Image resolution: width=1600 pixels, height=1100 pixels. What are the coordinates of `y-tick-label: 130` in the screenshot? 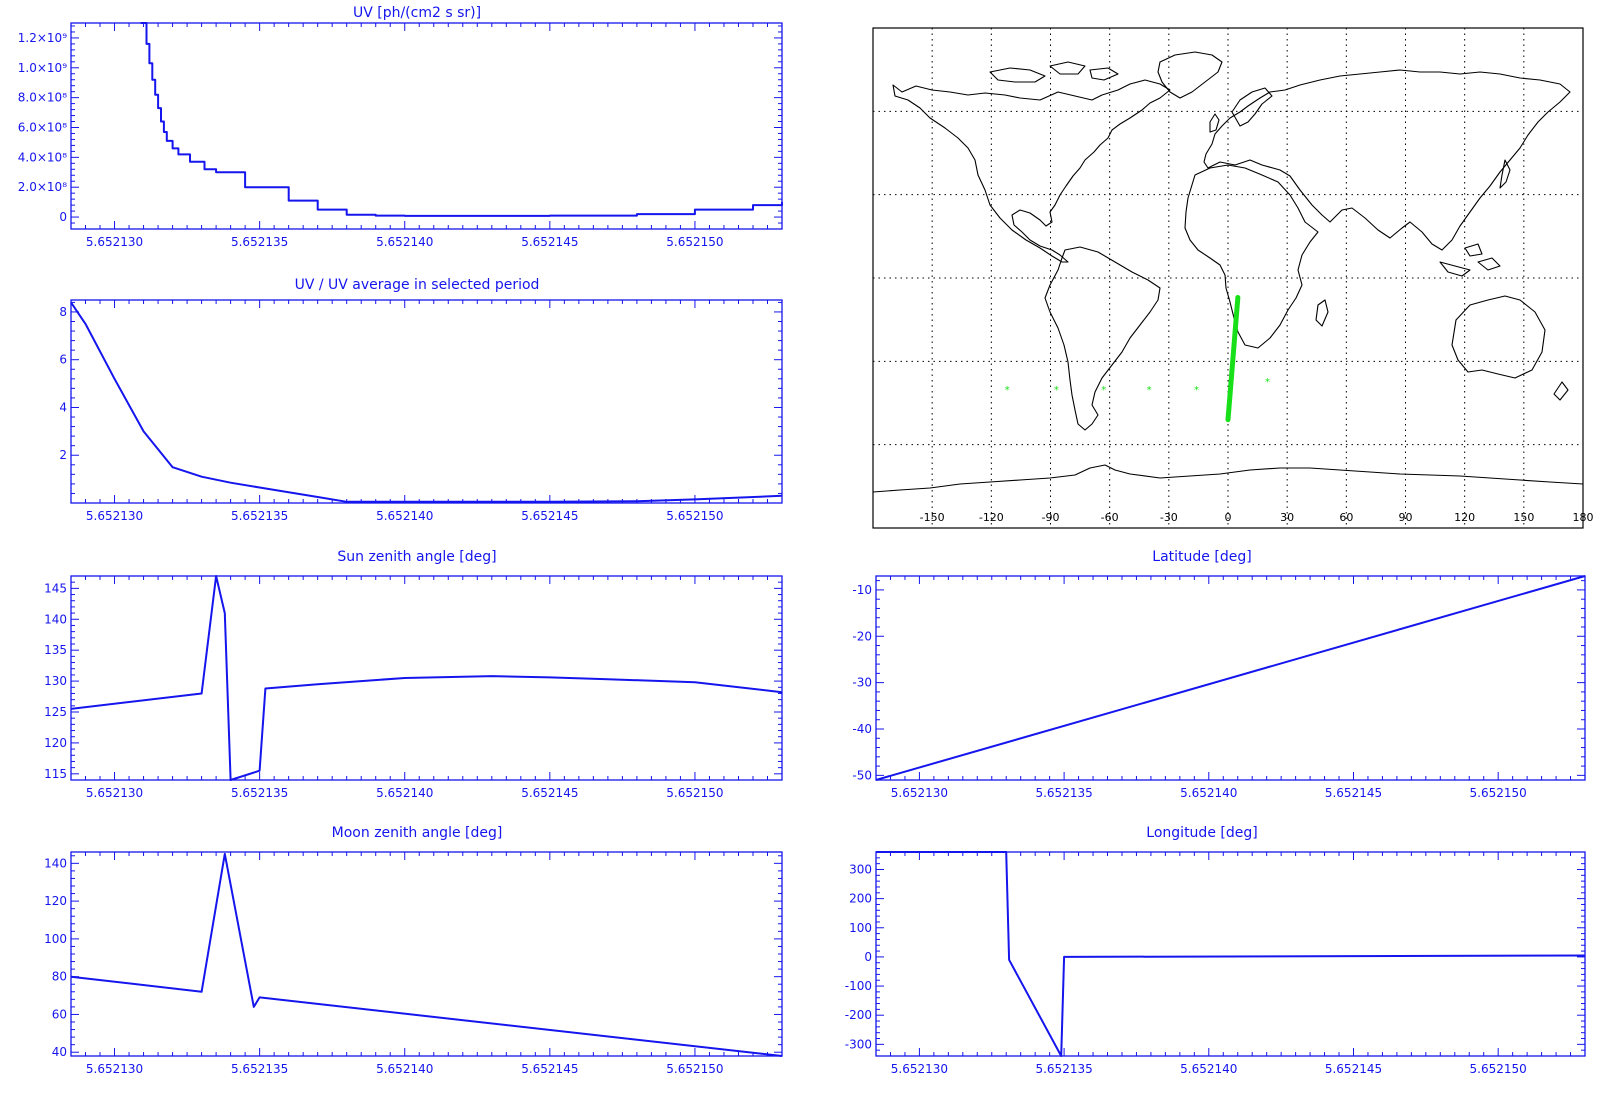 It's located at (55, 681).